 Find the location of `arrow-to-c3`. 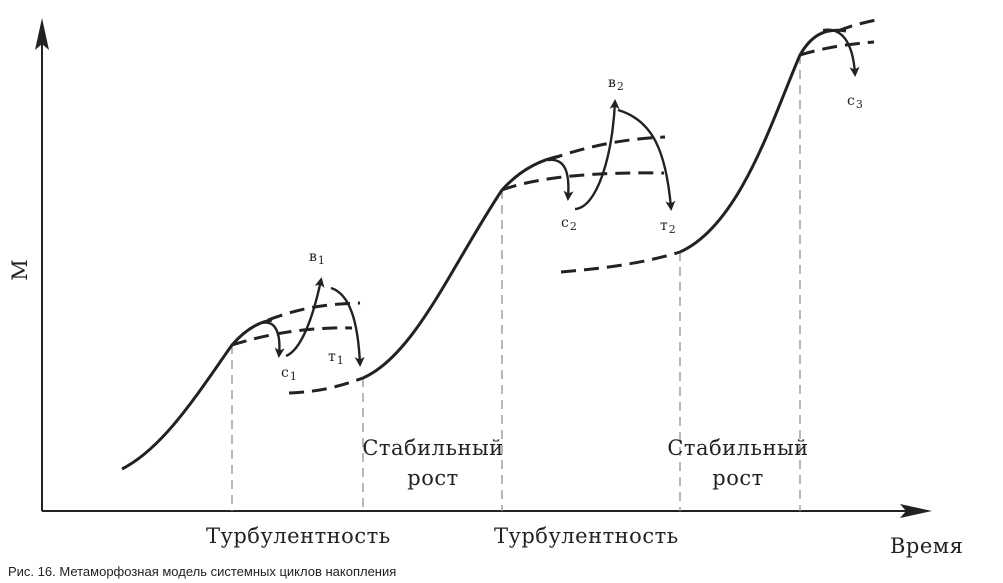

arrow-to-c3 is located at coordinates (841, 52).